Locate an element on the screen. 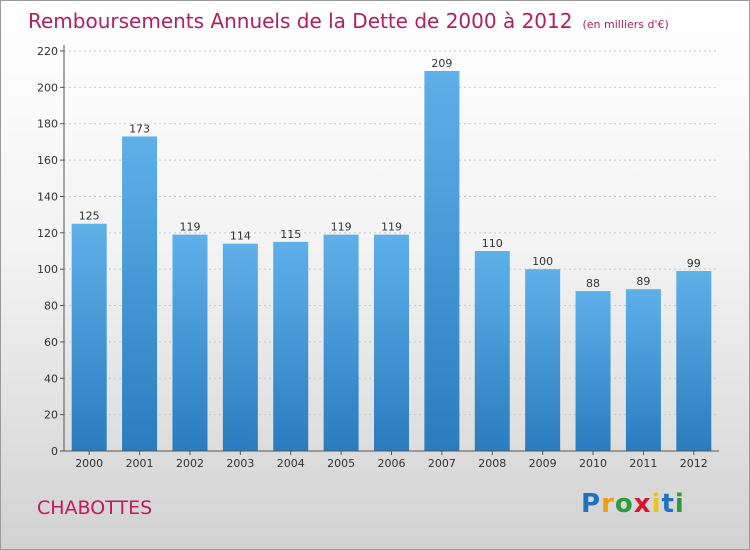 The height and width of the screenshot is (550, 750). x-tick-label: 2007 is located at coordinates (442, 463).